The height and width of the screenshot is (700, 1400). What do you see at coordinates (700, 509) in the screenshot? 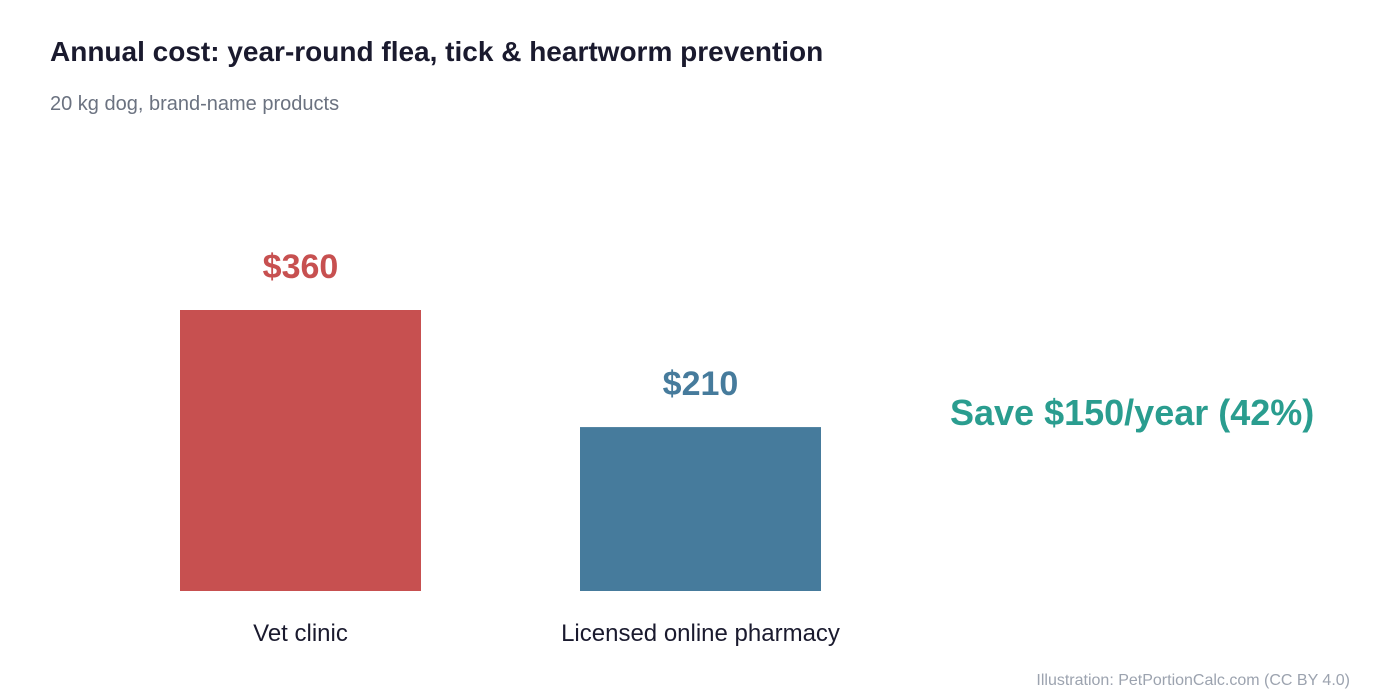
I see `bar-licensed-online-pharmacy` at bounding box center [700, 509].